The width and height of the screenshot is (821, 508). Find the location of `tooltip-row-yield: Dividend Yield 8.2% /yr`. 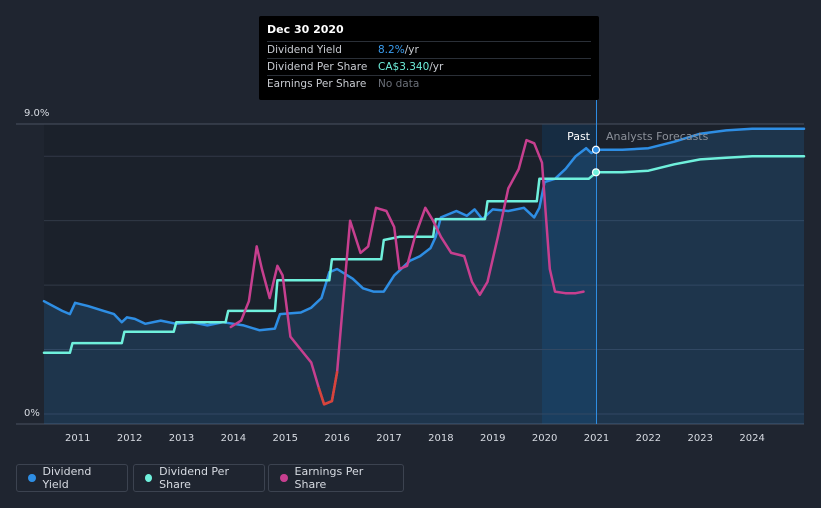

tooltip-row-yield: Dividend Yield 8.2% /yr is located at coordinates (429, 49).